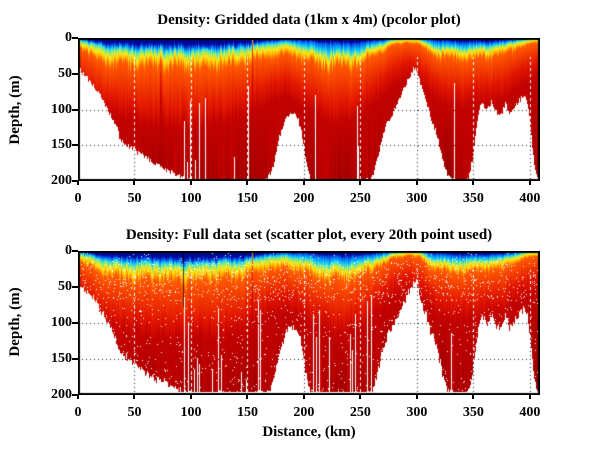 The image size is (600, 451). Describe the element at coordinates (309, 432) in the screenshot. I see `x-axis-label: Distance, (km)` at that location.